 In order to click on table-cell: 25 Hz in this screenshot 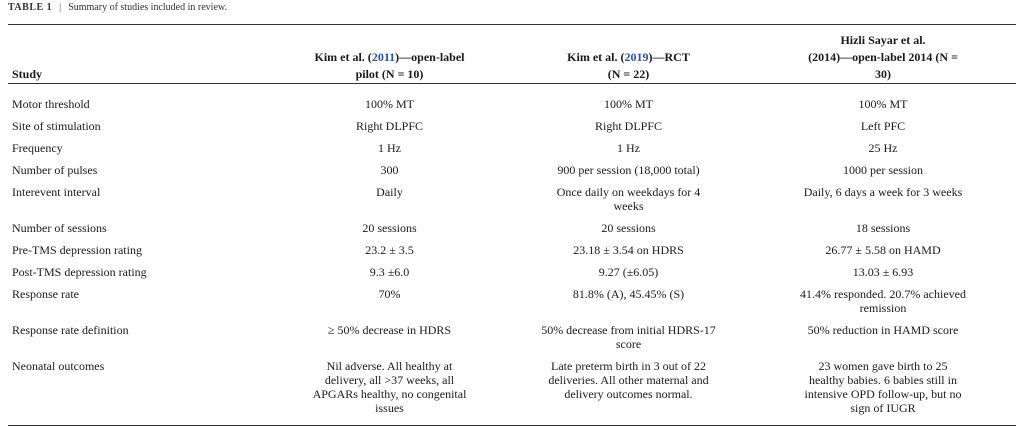, I will do `click(883, 144)`.